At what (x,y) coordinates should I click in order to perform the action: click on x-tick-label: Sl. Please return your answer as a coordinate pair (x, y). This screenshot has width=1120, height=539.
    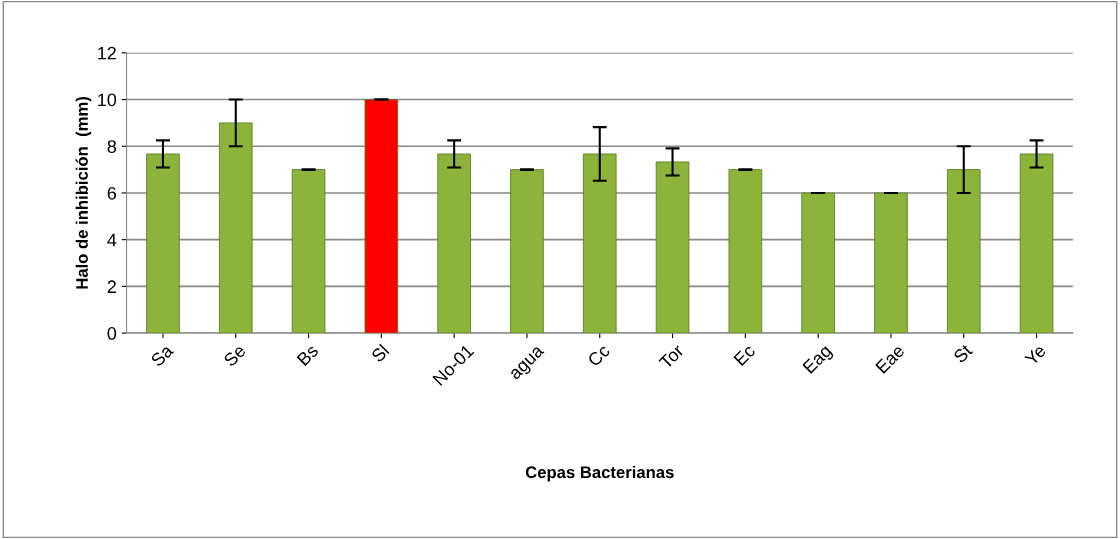
    Looking at the image, I should click on (380, 353).